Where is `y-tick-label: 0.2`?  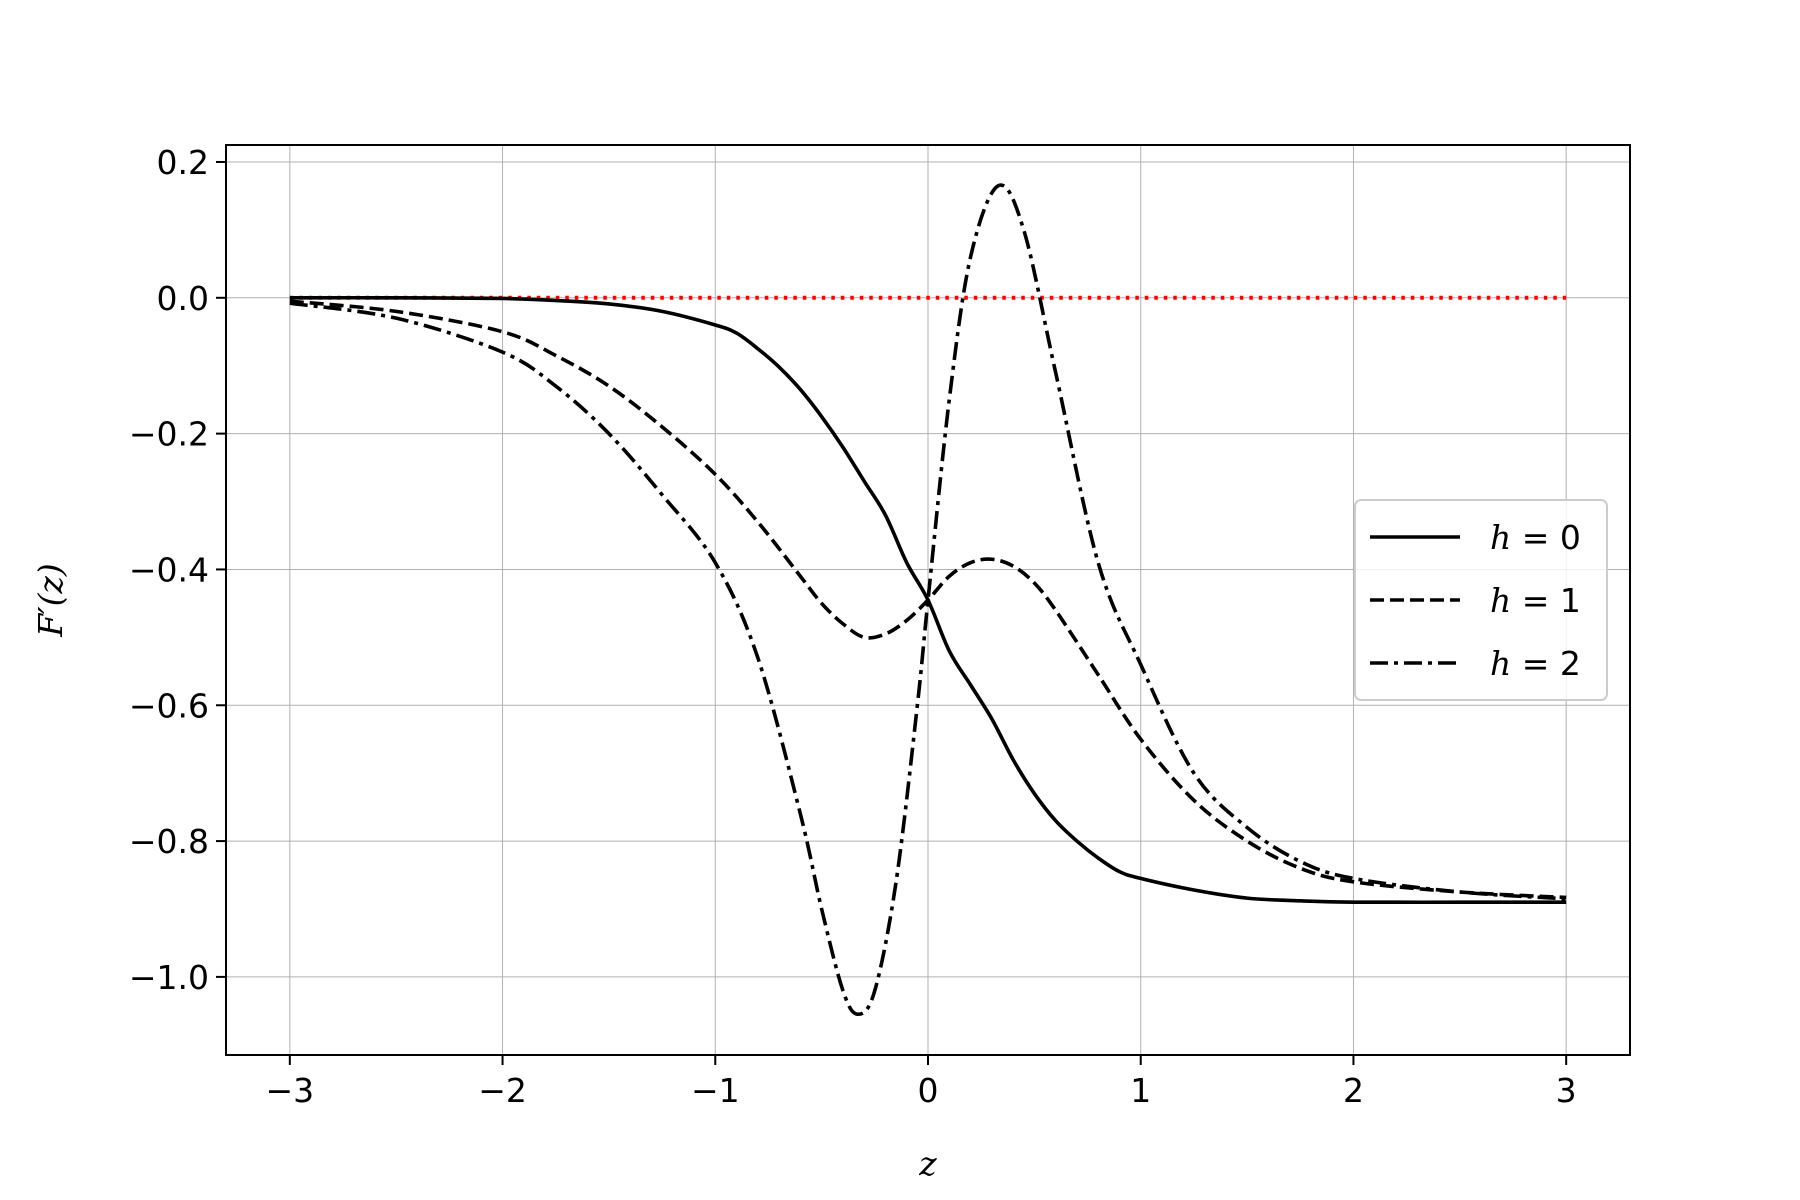 y-tick-label: 0.2 is located at coordinates (183, 162).